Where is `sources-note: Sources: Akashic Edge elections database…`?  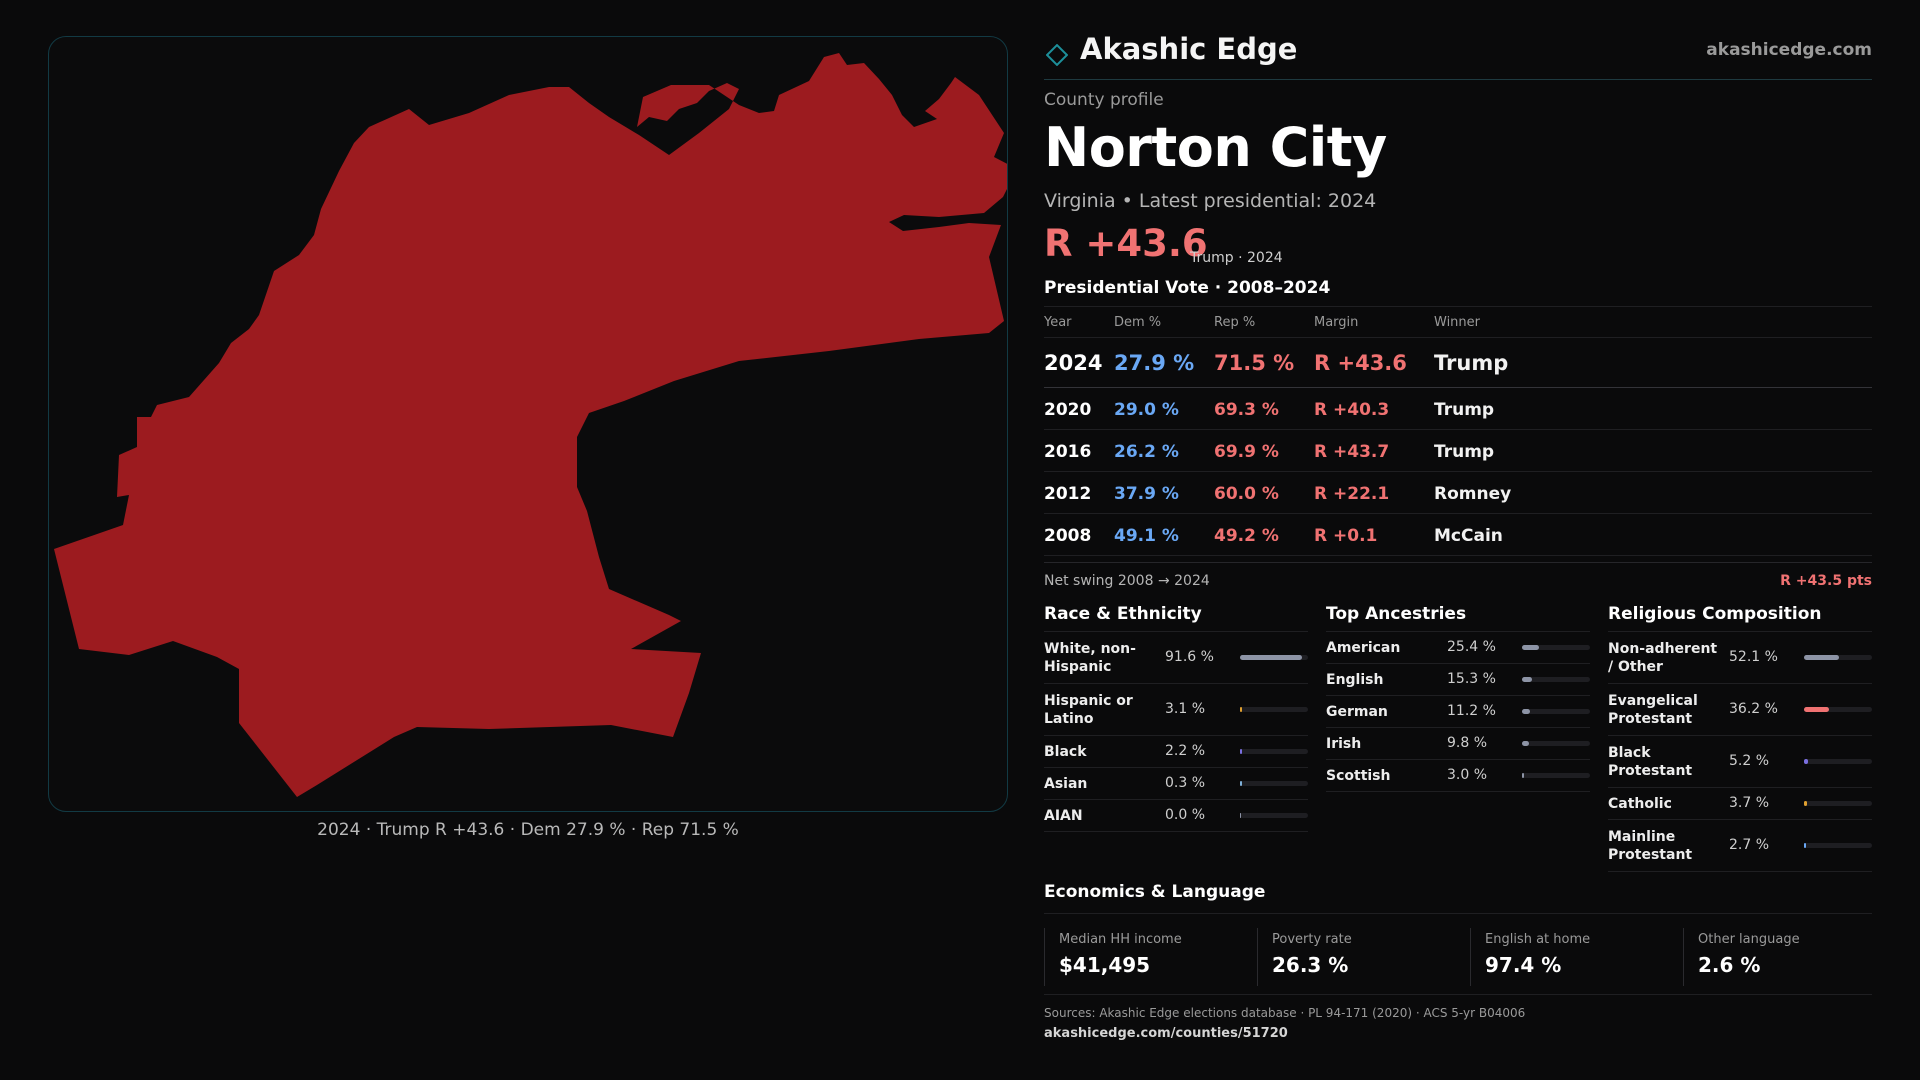
sources-note: Sources: Akashic Edge elections database… is located at coordinates (1285, 1013).